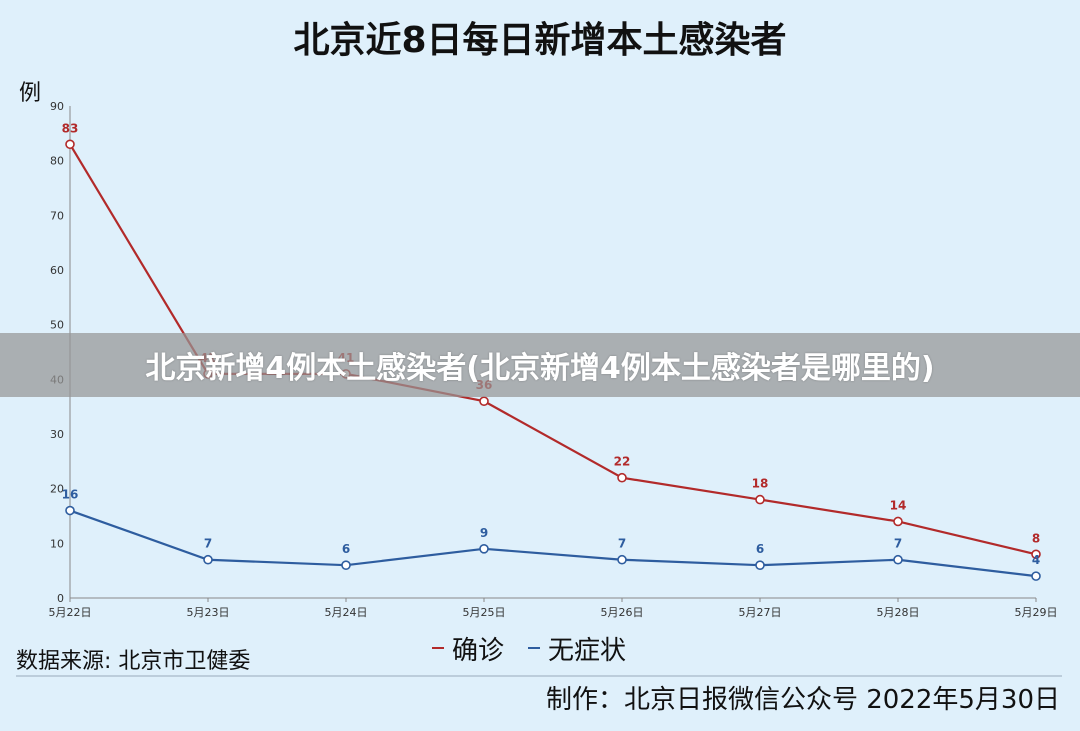  Describe the element at coordinates (622, 612) in the screenshot. I see `x-tick-label: 5月26日` at that location.